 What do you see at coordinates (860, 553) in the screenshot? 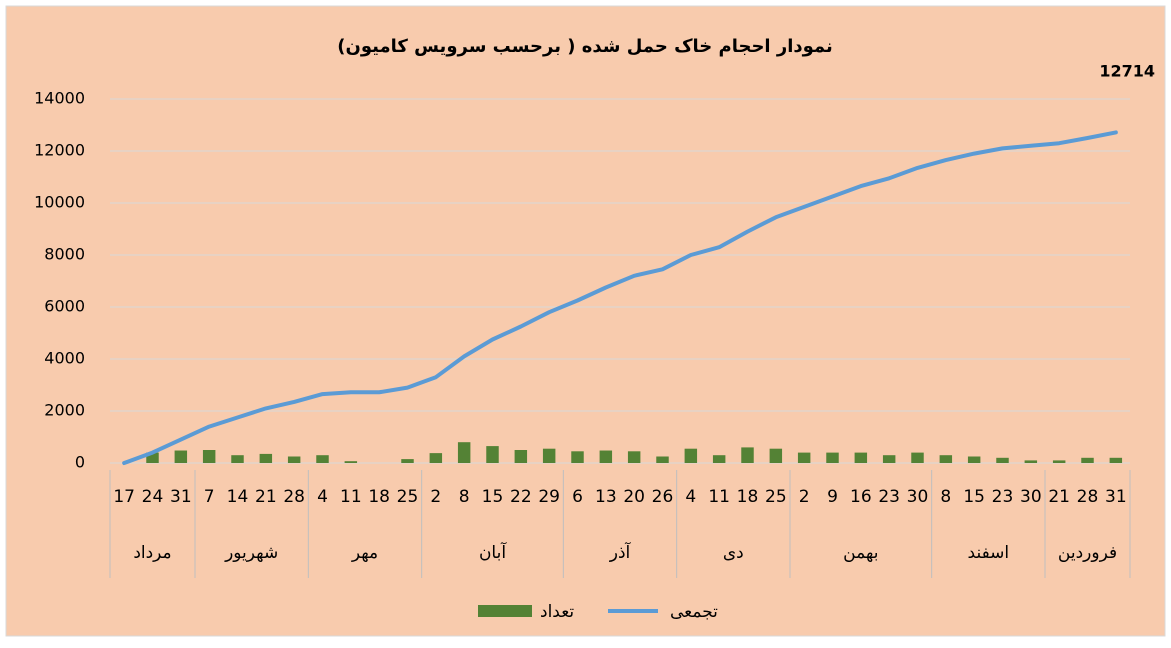
I see `group-label: بهمن` at bounding box center [860, 553].